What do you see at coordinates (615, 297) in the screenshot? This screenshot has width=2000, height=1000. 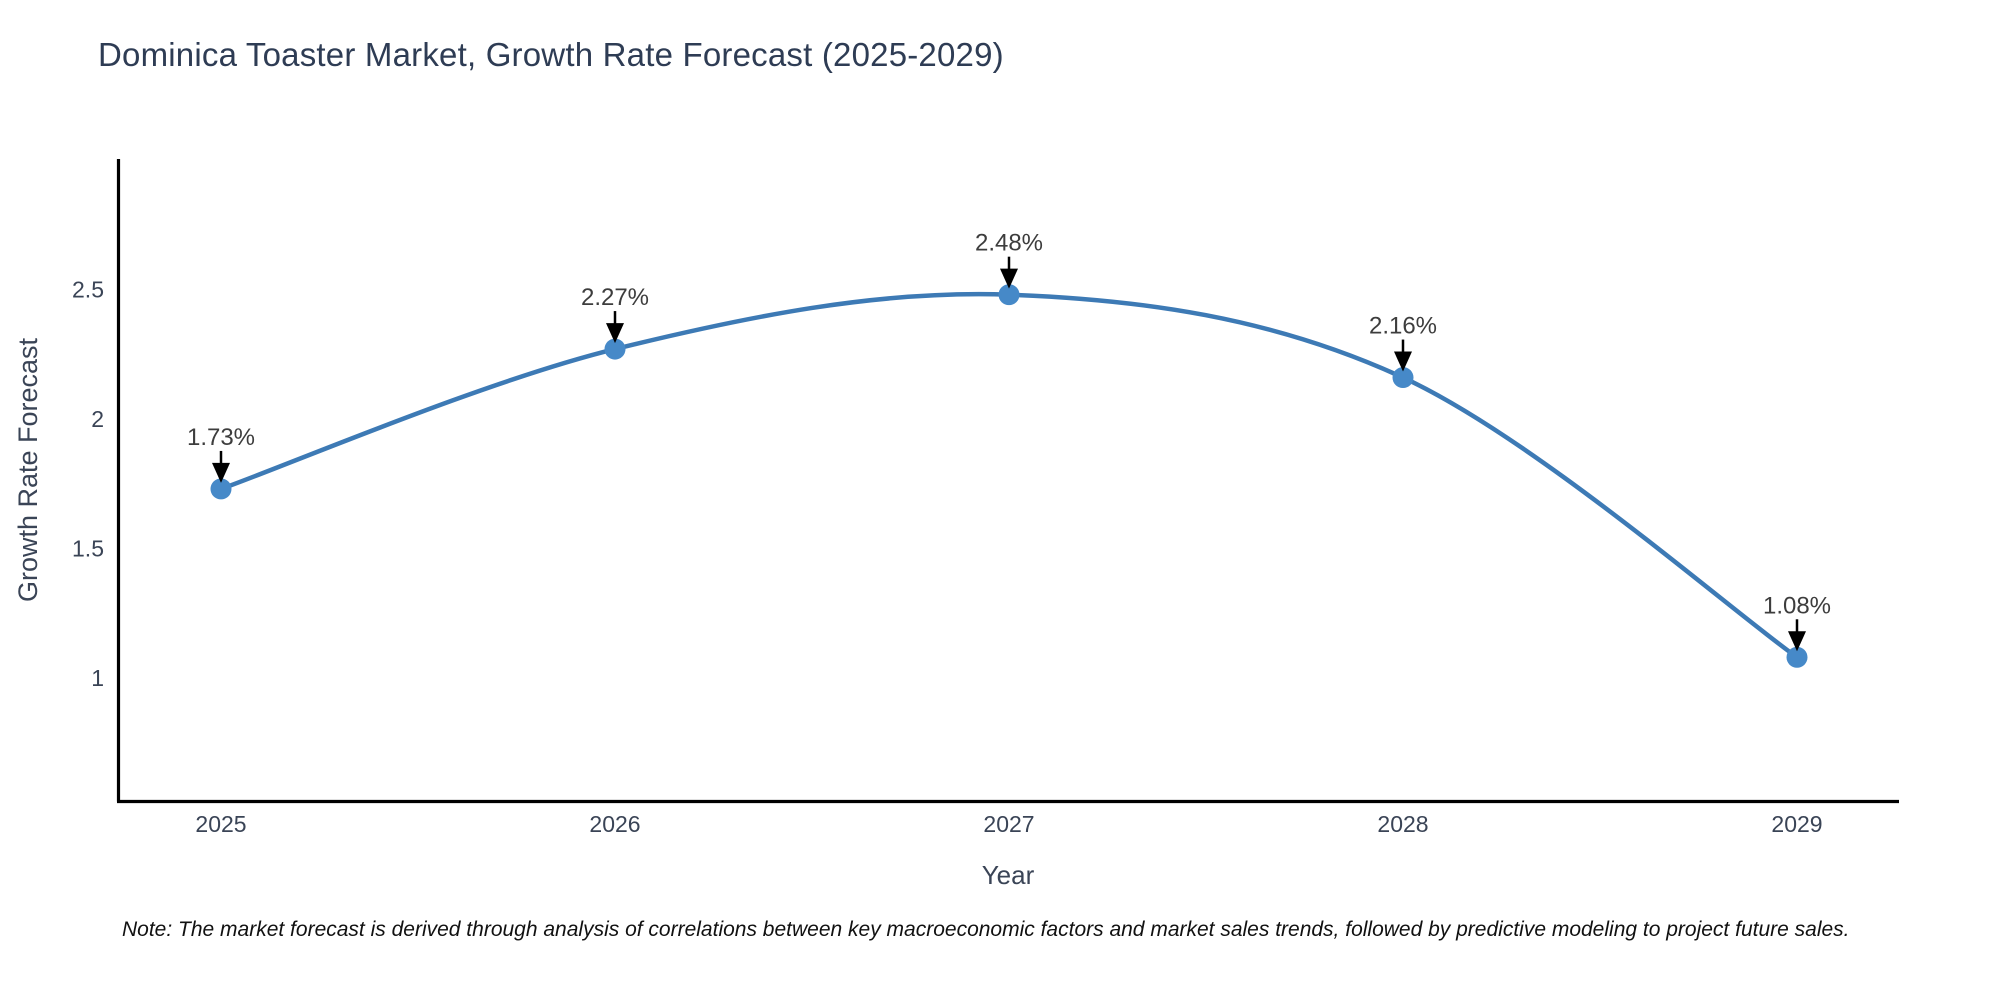 I see `point-value-label: 2.27%` at bounding box center [615, 297].